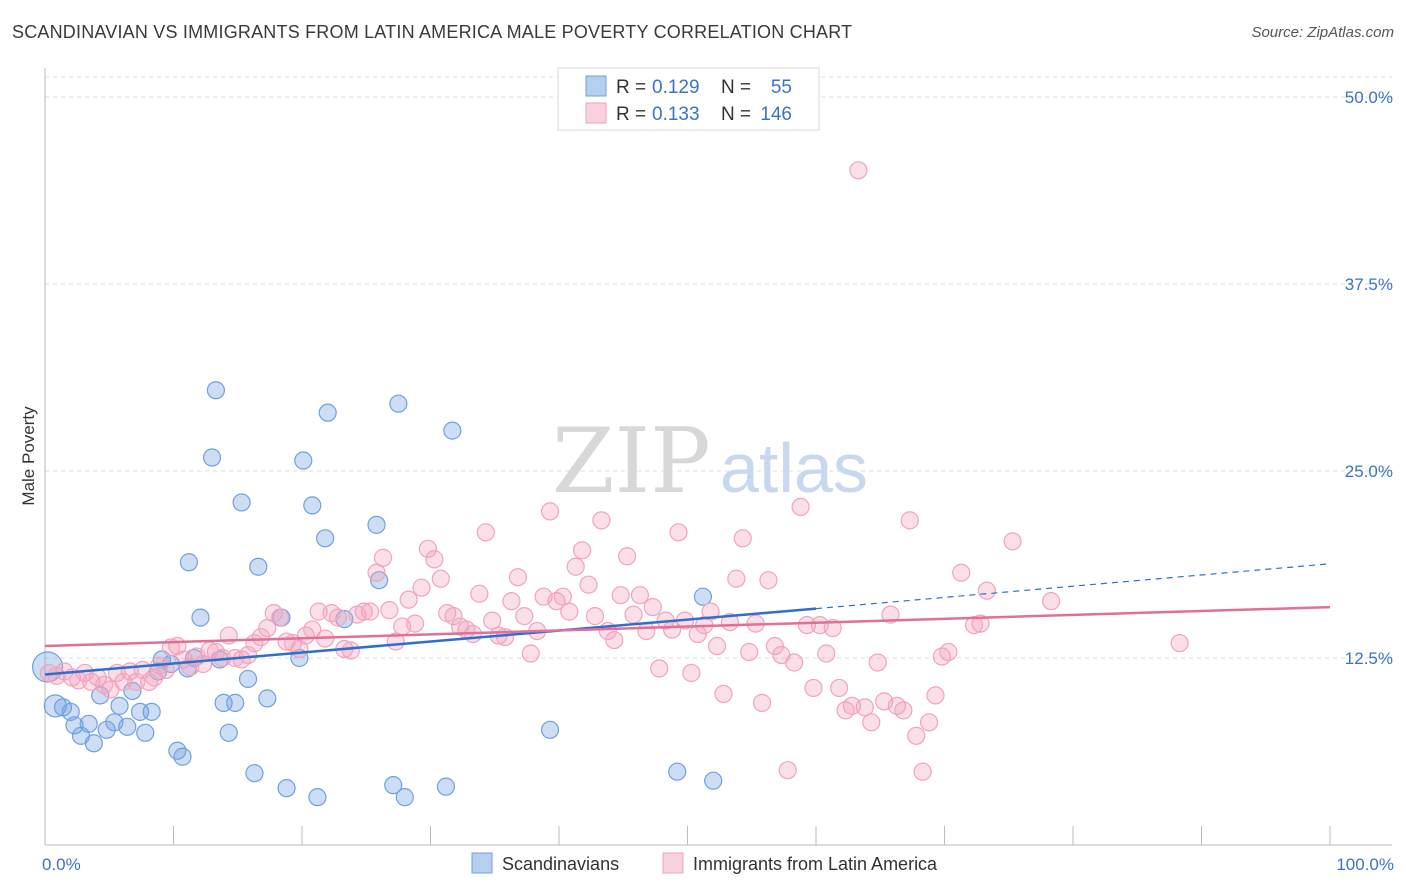 Image resolution: width=1406 pixels, height=892 pixels. Describe the element at coordinates (1369, 284) in the screenshot. I see `y-tick-label: 37.5%` at that location.